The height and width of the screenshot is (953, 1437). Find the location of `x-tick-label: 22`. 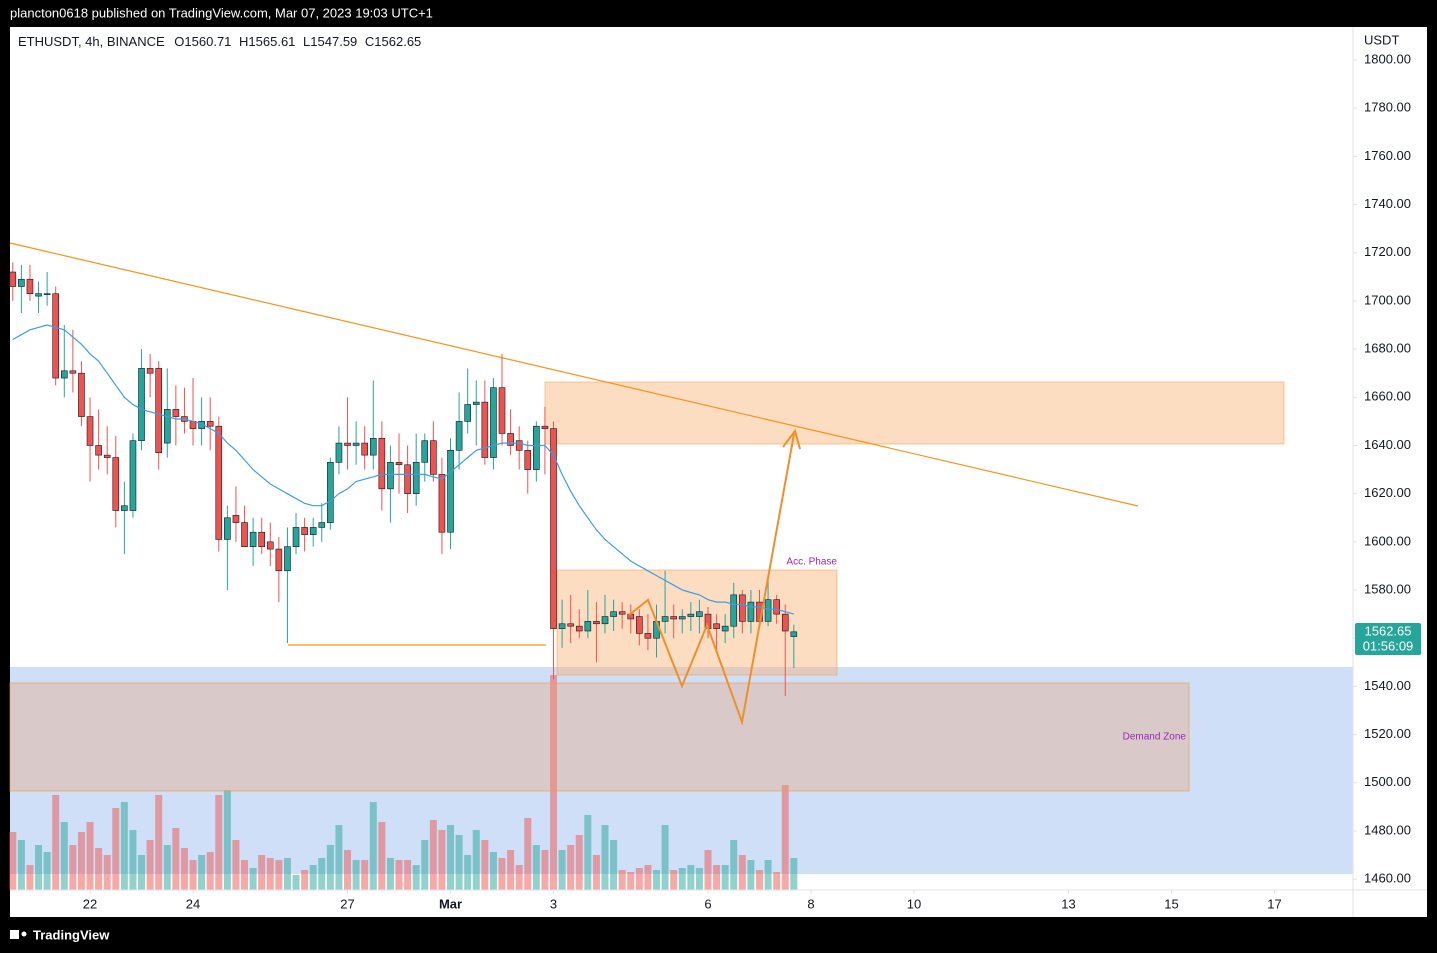

x-tick-label: 22 is located at coordinates (90, 903).